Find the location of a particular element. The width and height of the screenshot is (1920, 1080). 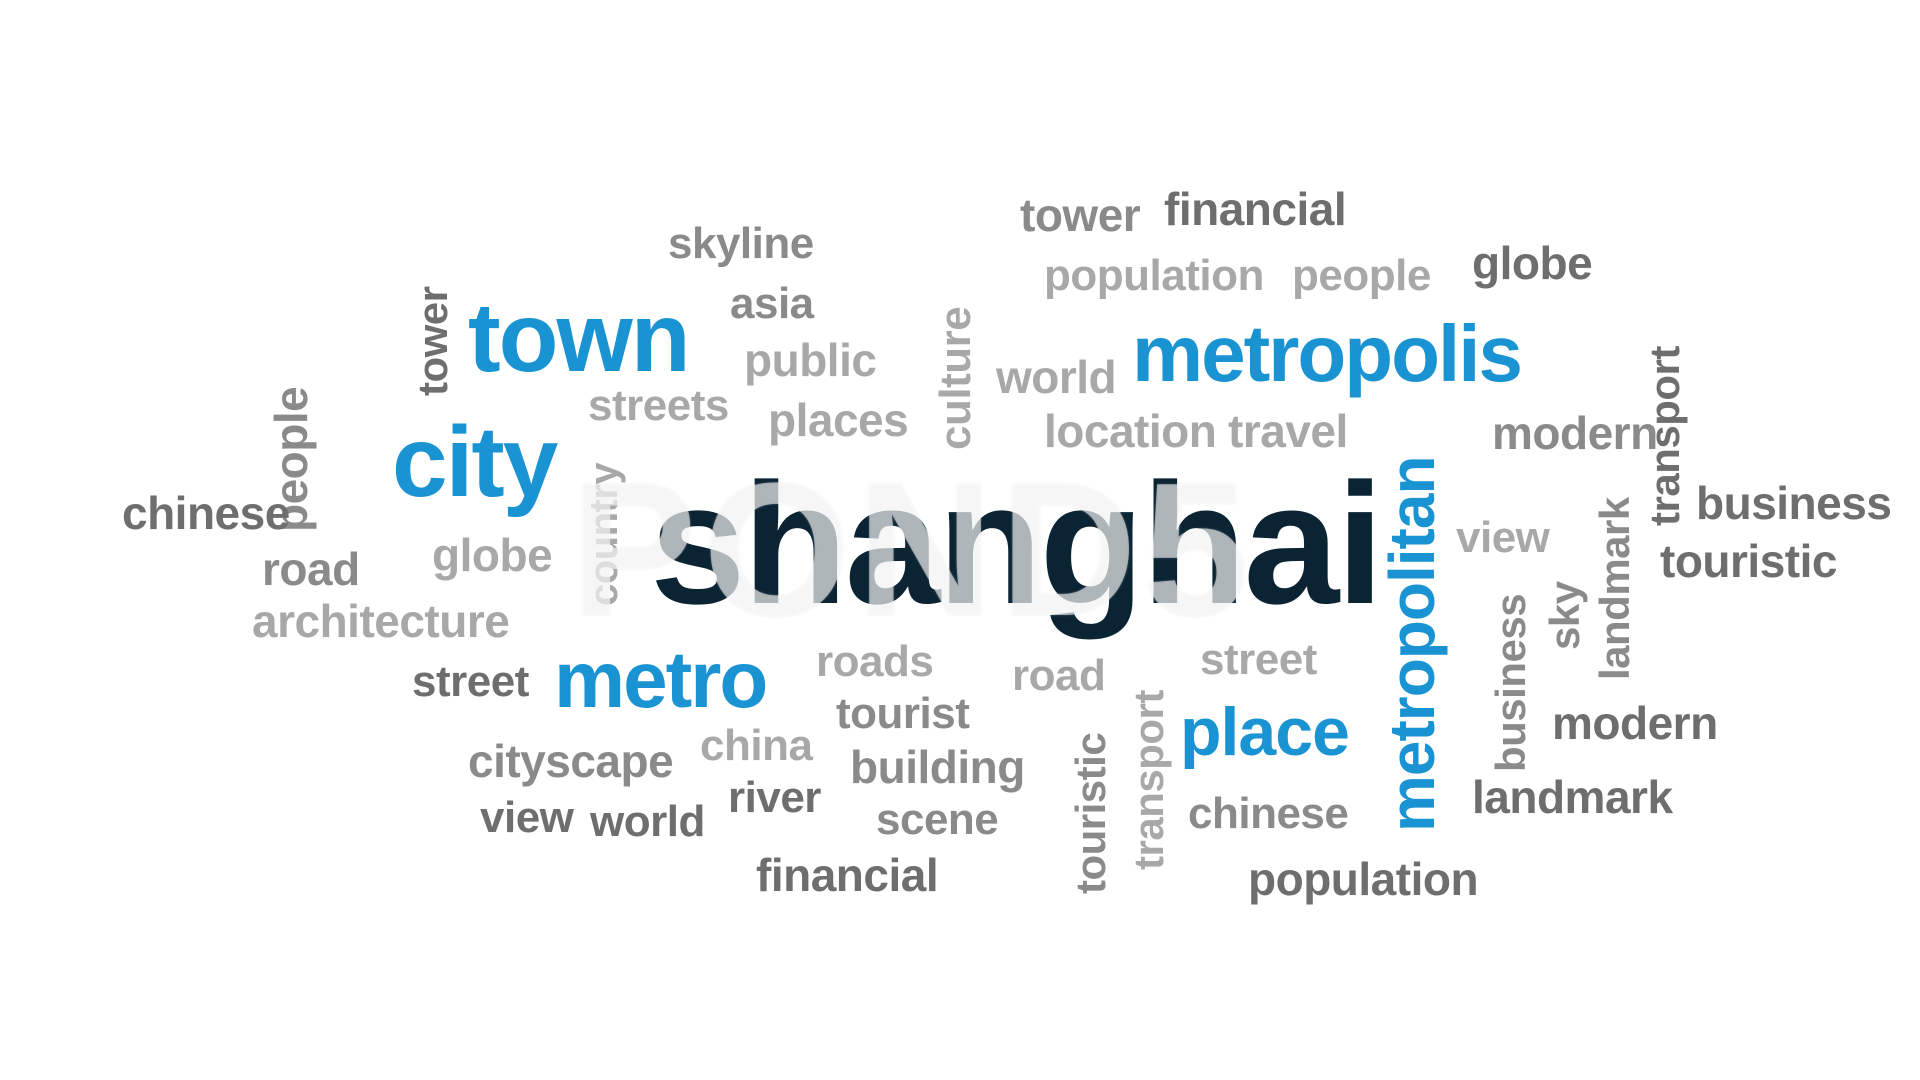

word-scene: scene is located at coordinates (937, 819).